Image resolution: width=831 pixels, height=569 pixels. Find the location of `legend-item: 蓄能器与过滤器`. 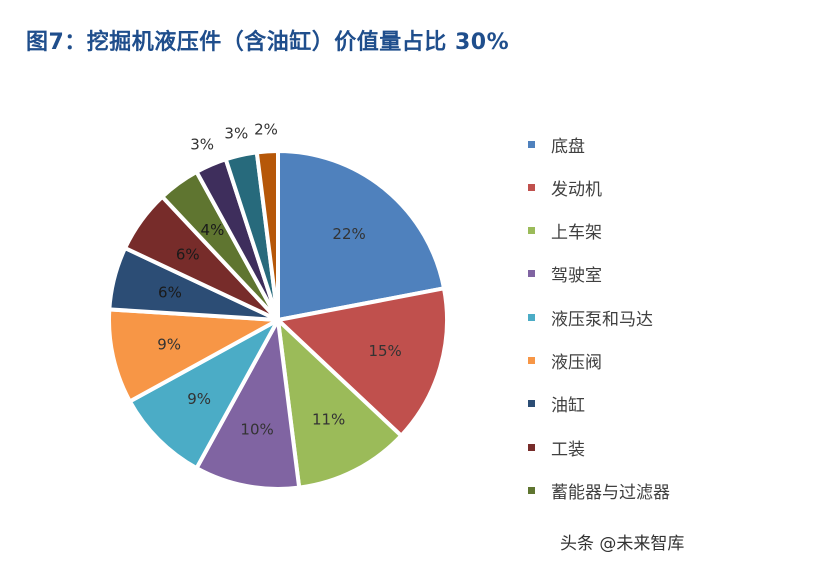

legend-item: 蓄能器与过滤器 is located at coordinates (599, 491).